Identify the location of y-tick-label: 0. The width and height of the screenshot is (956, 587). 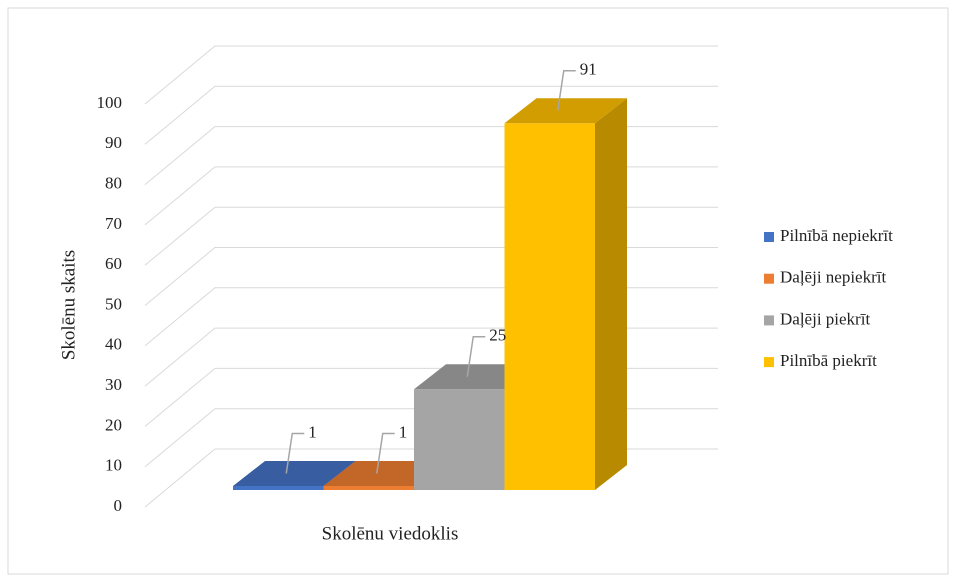
(118, 505).